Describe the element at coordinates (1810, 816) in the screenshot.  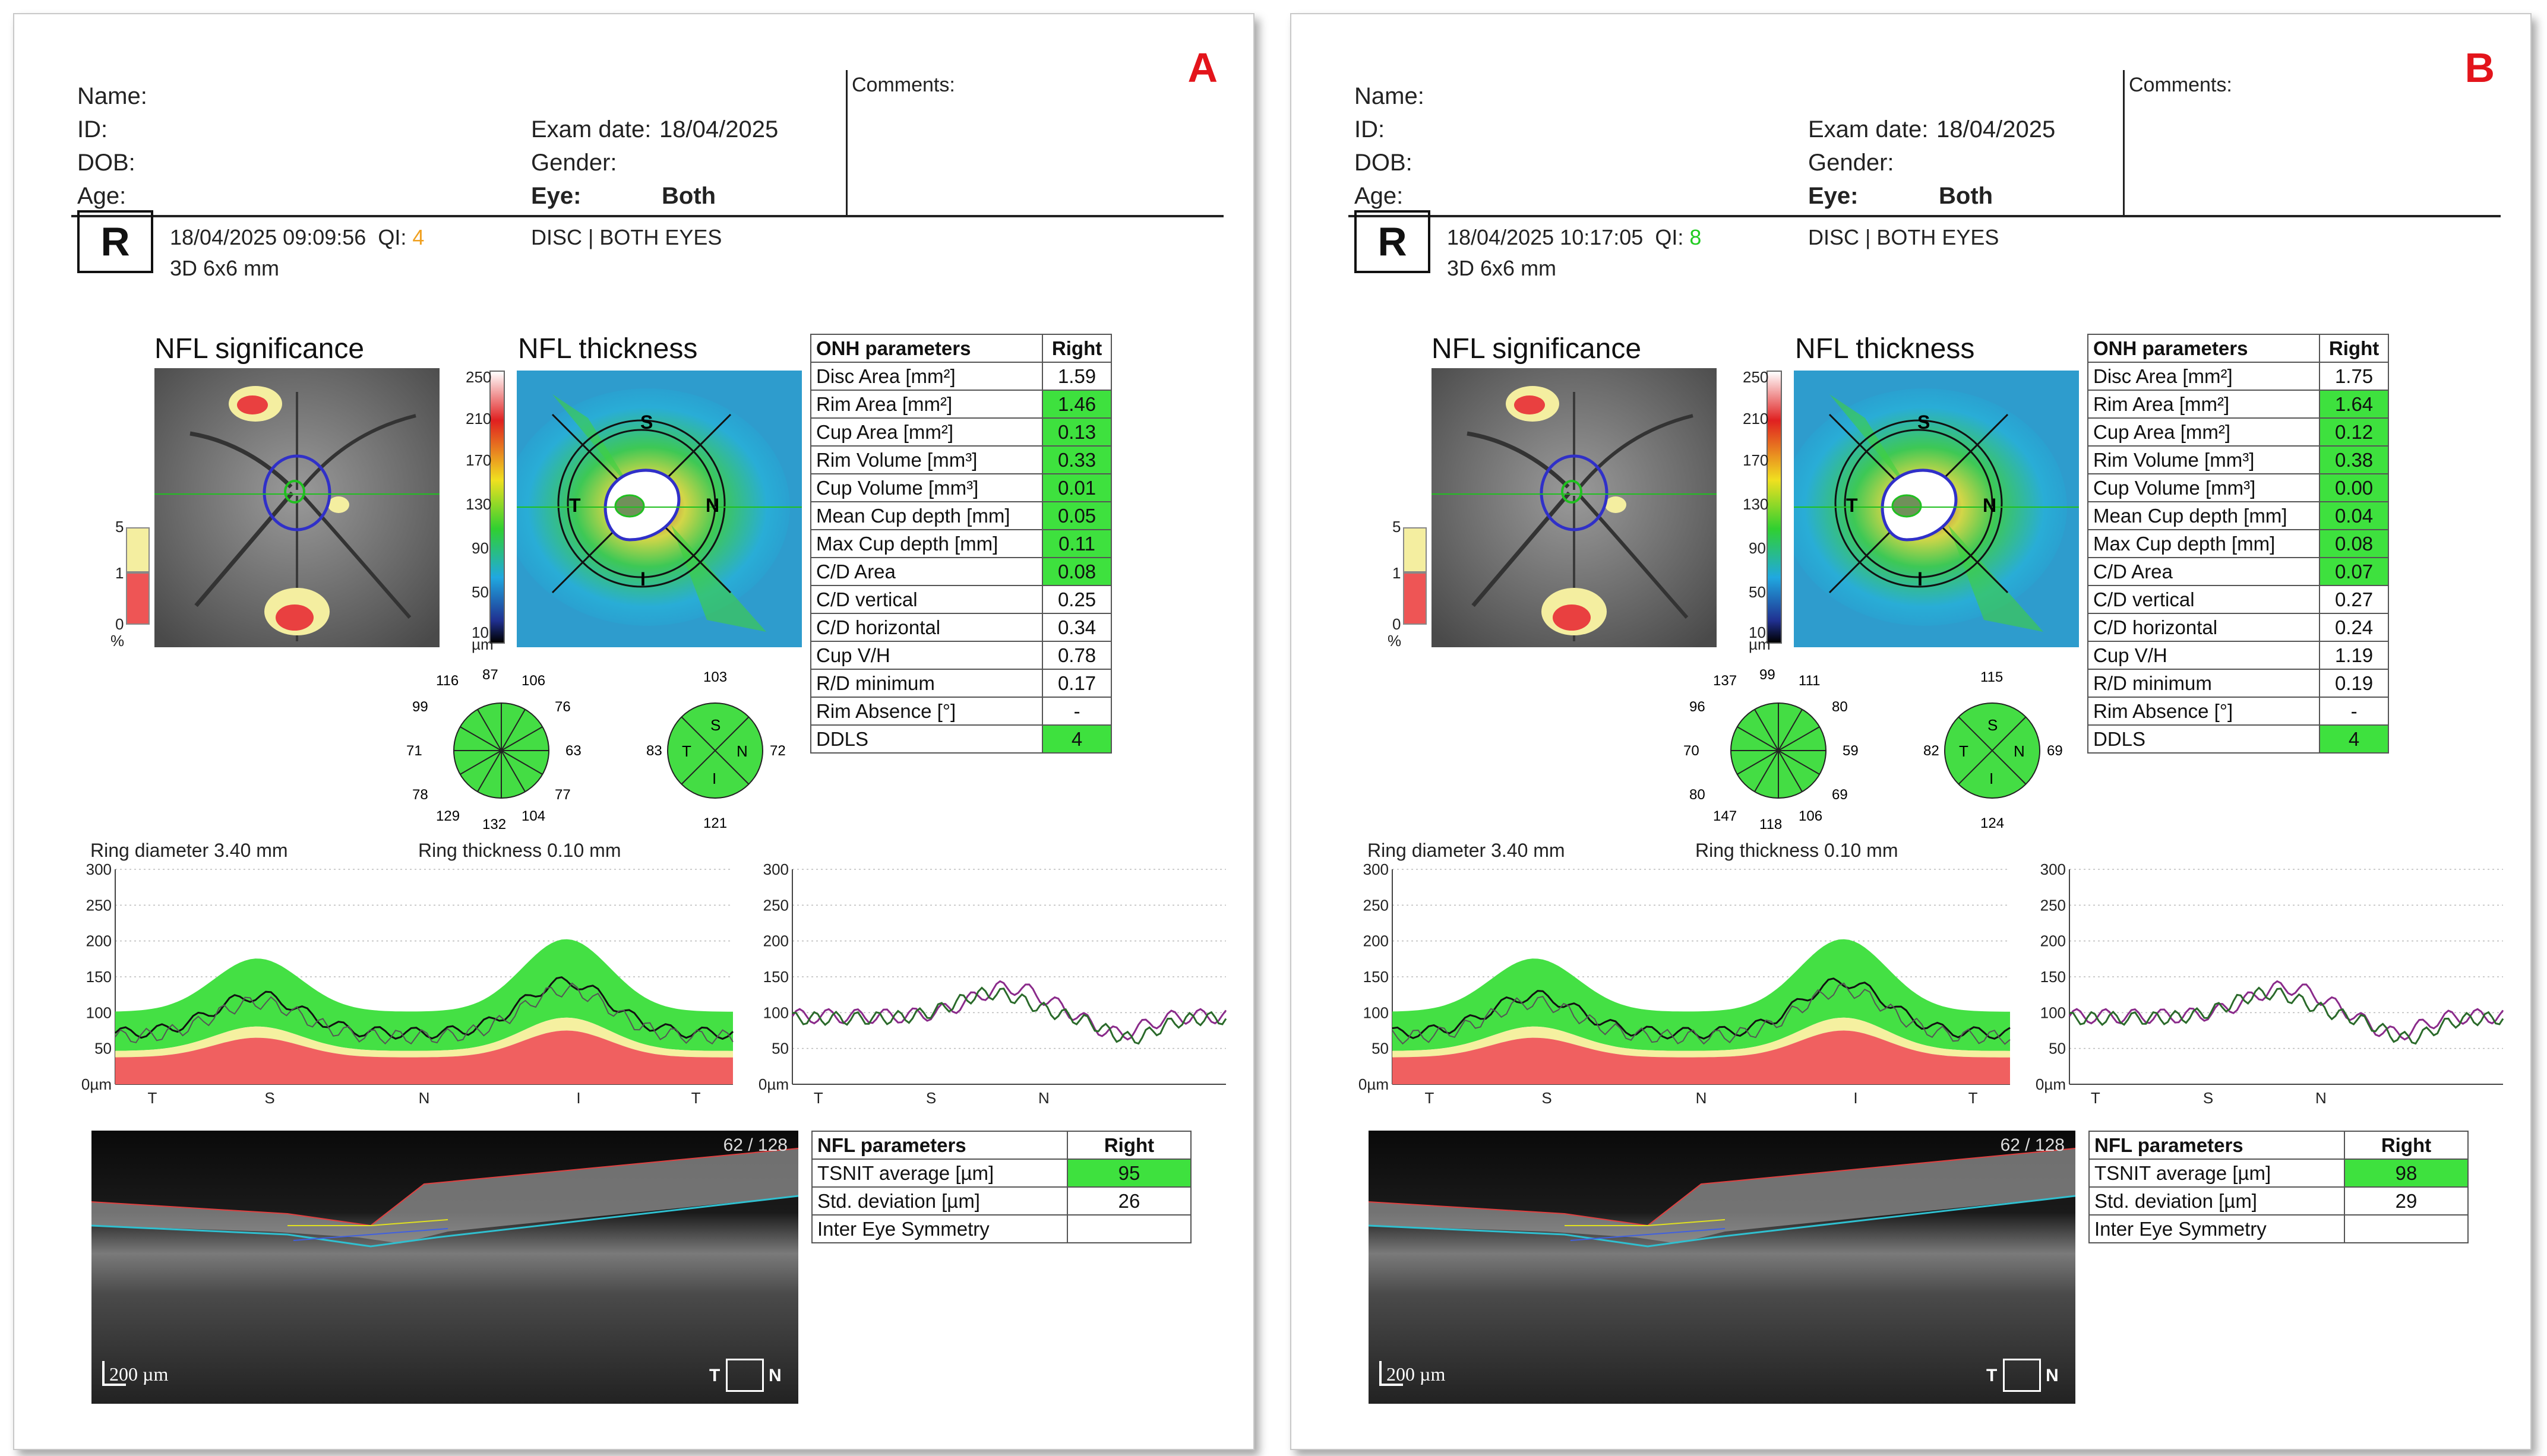
I see `clock-value-bottom-right: 106` at that location.